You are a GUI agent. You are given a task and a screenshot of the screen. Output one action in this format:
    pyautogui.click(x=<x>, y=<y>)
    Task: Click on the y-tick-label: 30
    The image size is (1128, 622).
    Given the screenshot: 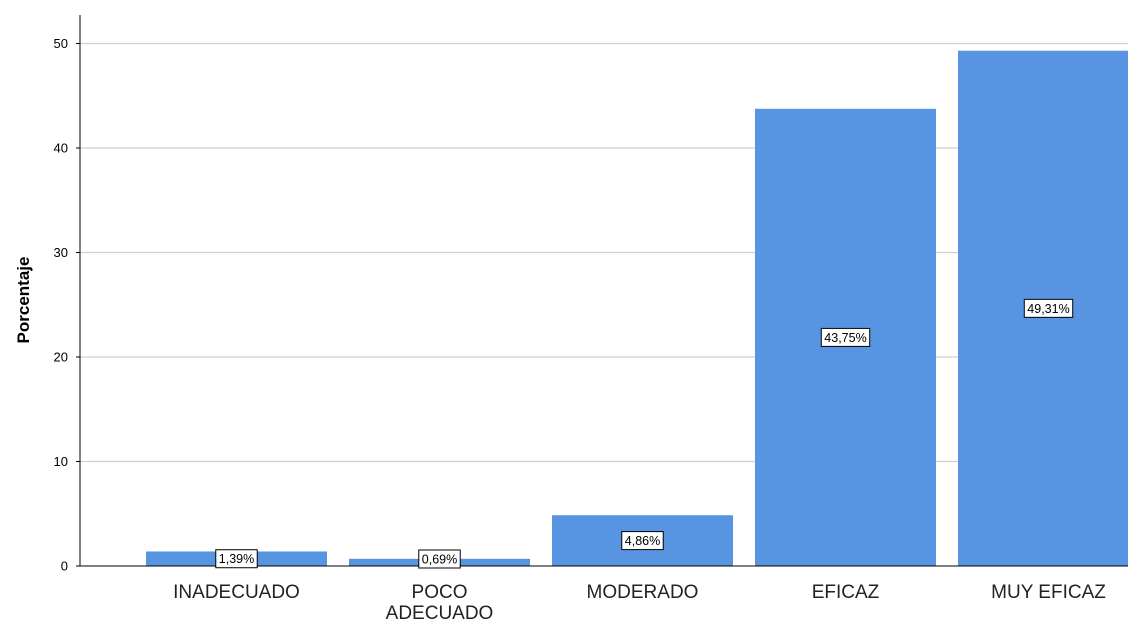 What is the action you would take?
    pyautogui.click(x=61, y=252)
    